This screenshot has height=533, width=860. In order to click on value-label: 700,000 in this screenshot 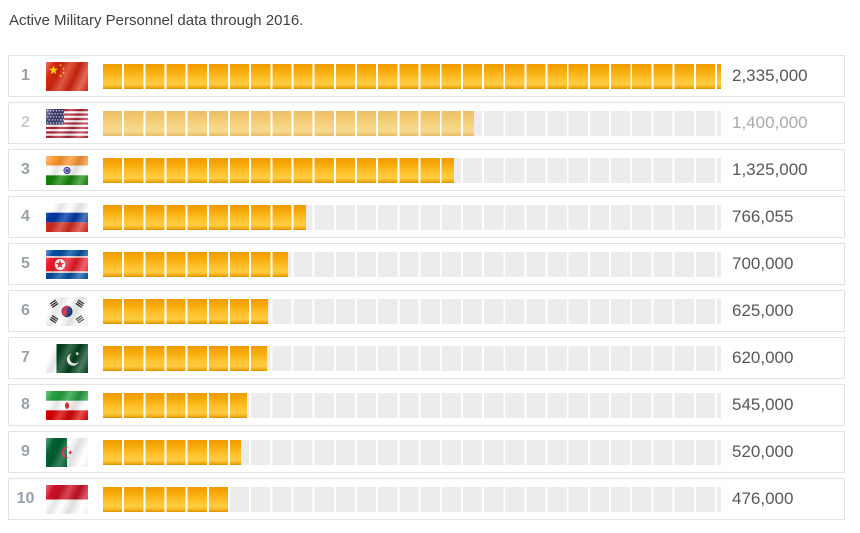, I will do `click(763, 263)`.